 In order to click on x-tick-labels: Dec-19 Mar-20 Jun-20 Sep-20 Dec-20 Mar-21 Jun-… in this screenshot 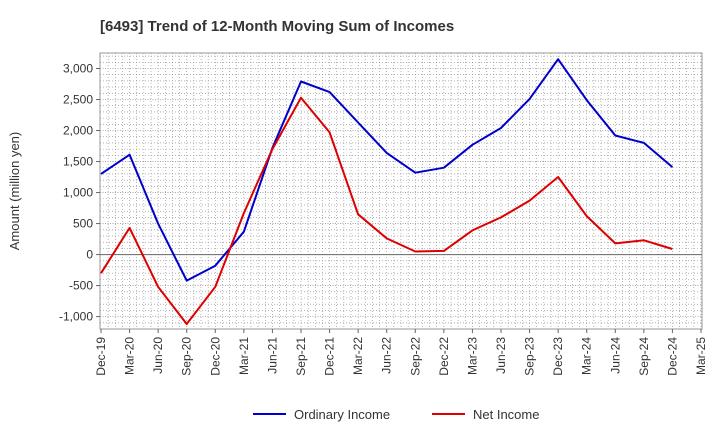, I will do `click(401, 352)`.